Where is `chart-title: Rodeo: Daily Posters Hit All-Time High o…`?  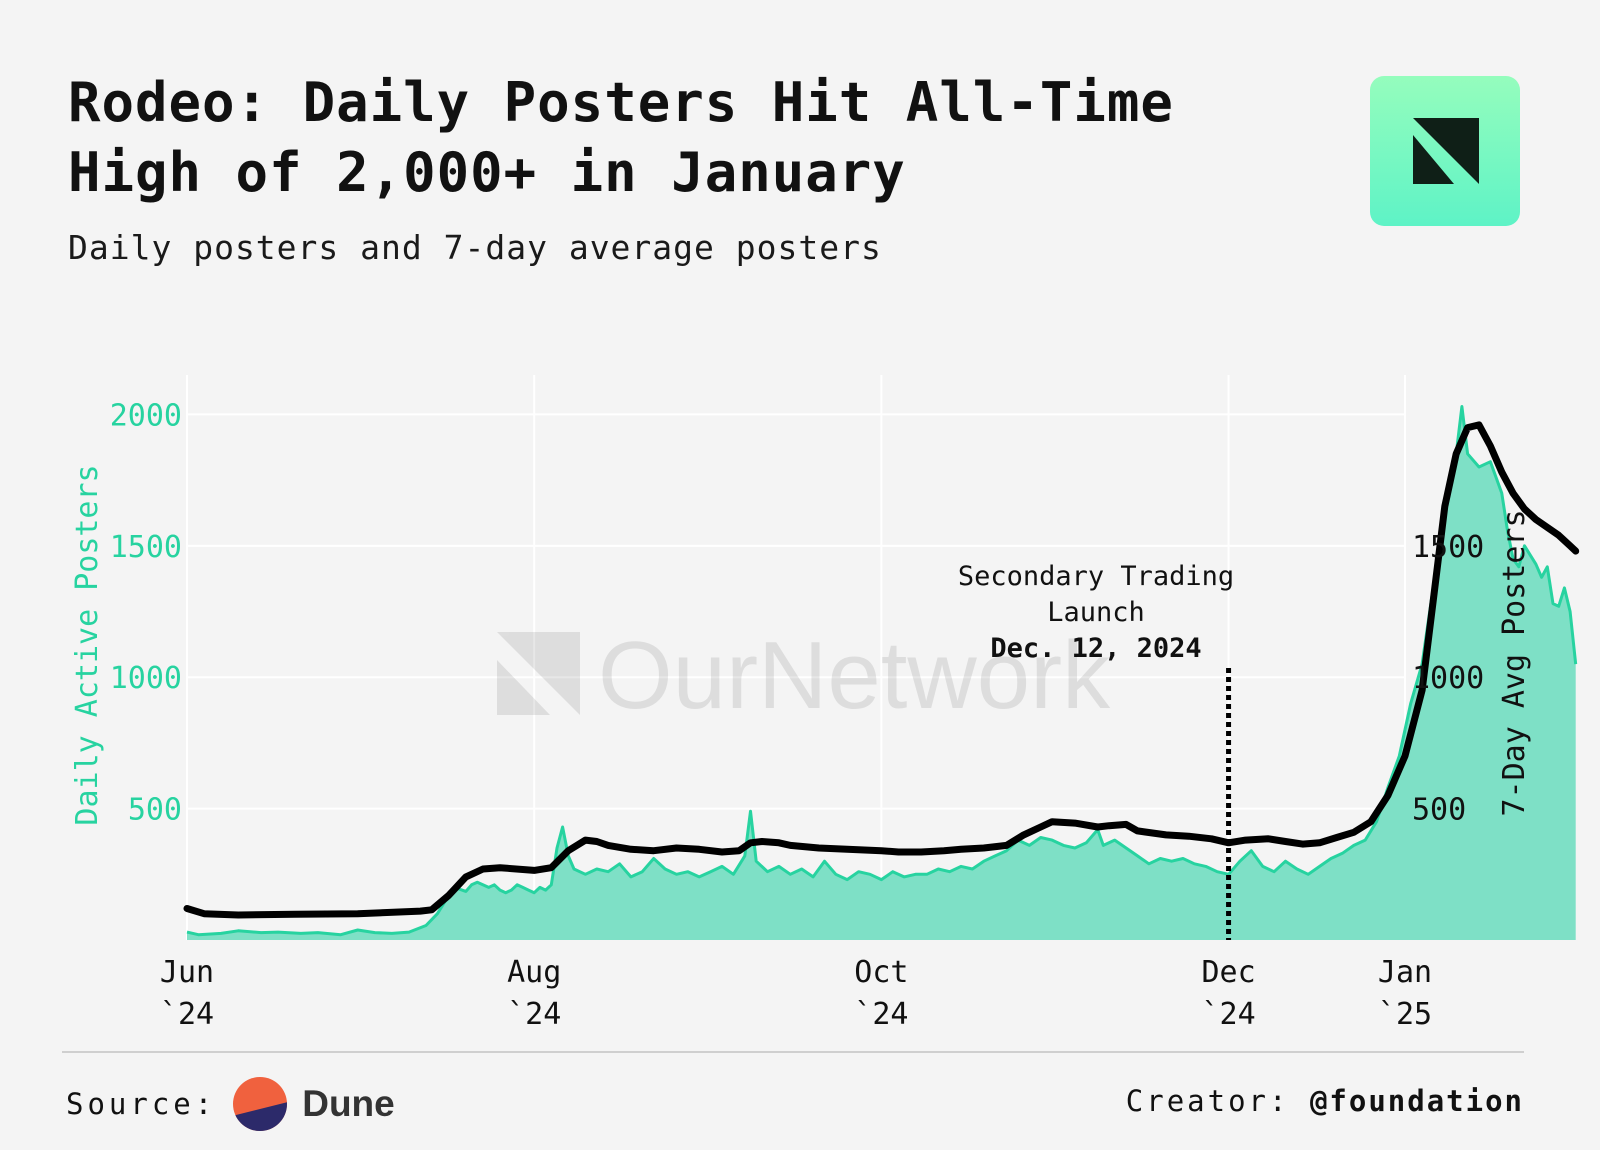 chart-title: Rodeo: Daily Posters Hit All-Time High o… is located at coordinates (693, 138).